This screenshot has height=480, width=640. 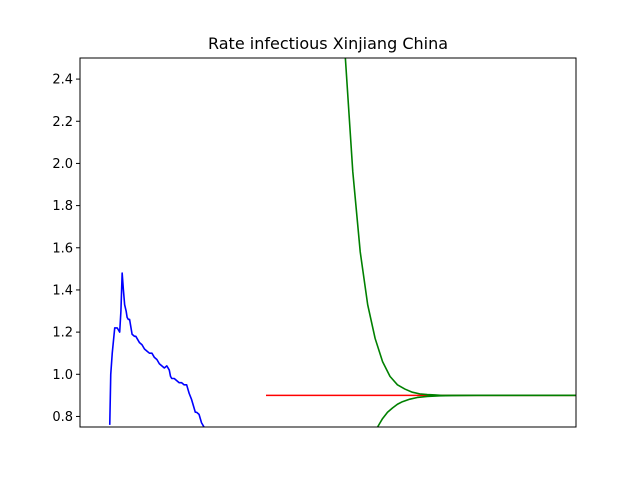 I want to click on y-tick-label: 1.0, so click(x=62, y=375).